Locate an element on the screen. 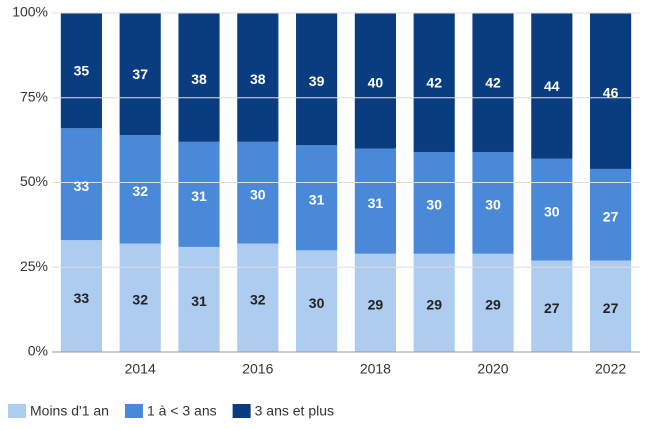  value-label: 40 is located at coordinates (376, 83).